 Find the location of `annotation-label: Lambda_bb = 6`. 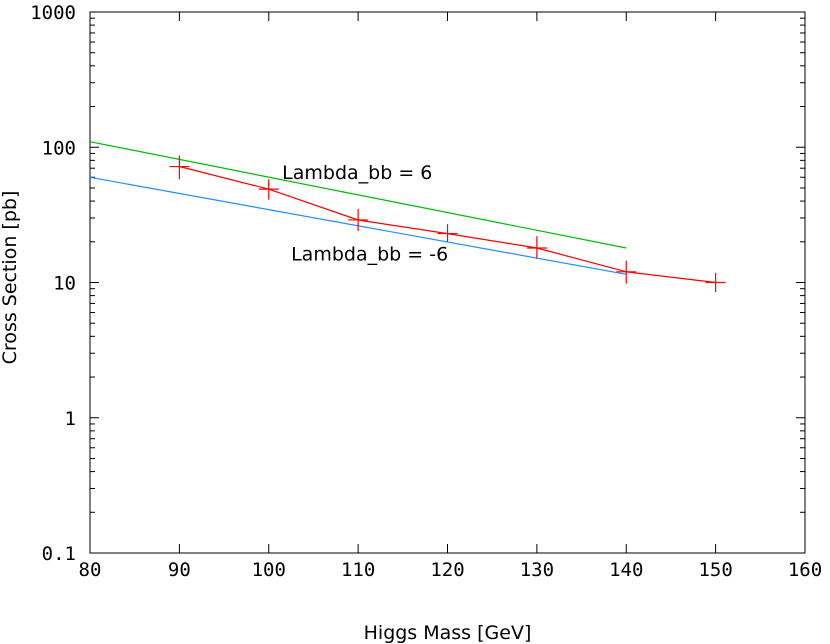

annotation-label: Lambda_bb = 6 is located at coordinates (357, 173).